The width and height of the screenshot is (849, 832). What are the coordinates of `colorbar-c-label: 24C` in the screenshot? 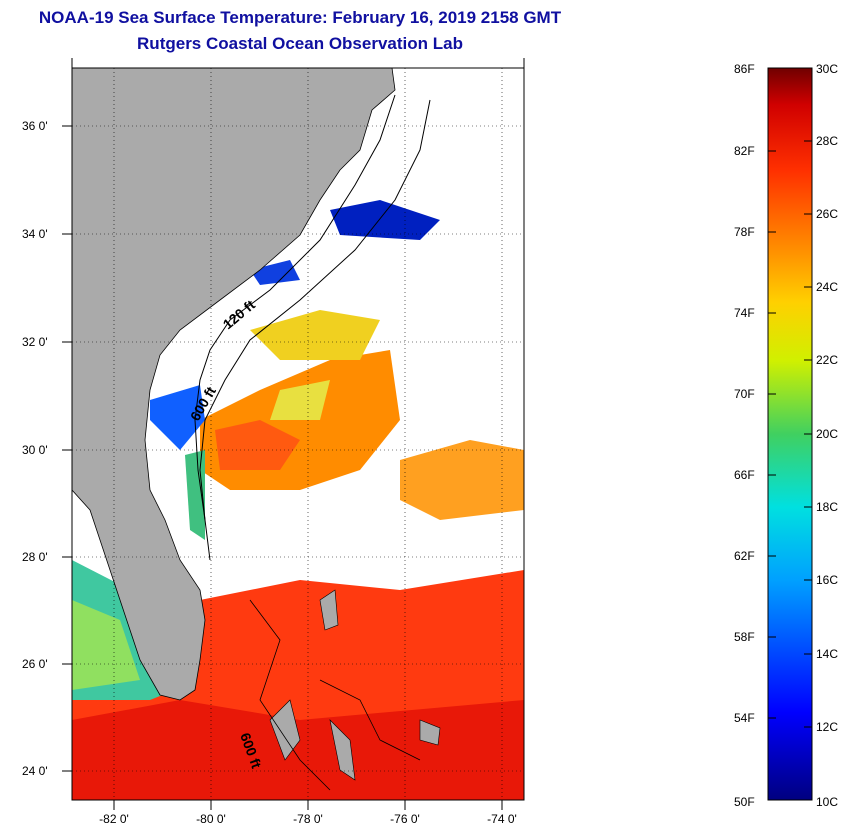 It's located at (827, 287).